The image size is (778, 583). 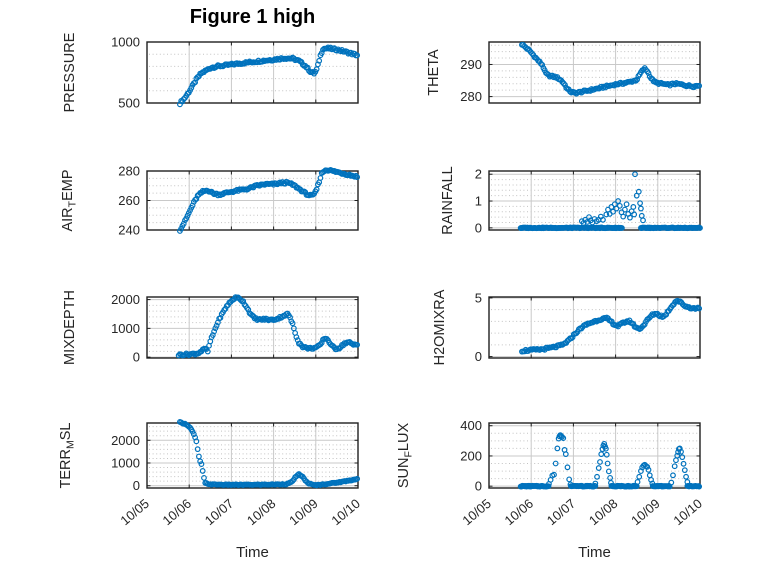 What do you see at coordinates (269, 200) in the screenshot?
I see `series-air-temp` at bounding box center [269, 200].